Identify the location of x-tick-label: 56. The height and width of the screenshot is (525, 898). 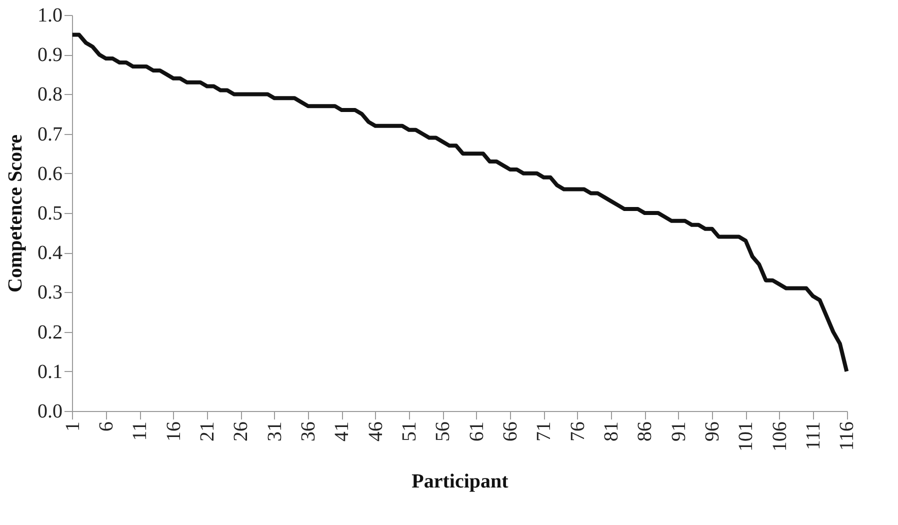
(443, 432).